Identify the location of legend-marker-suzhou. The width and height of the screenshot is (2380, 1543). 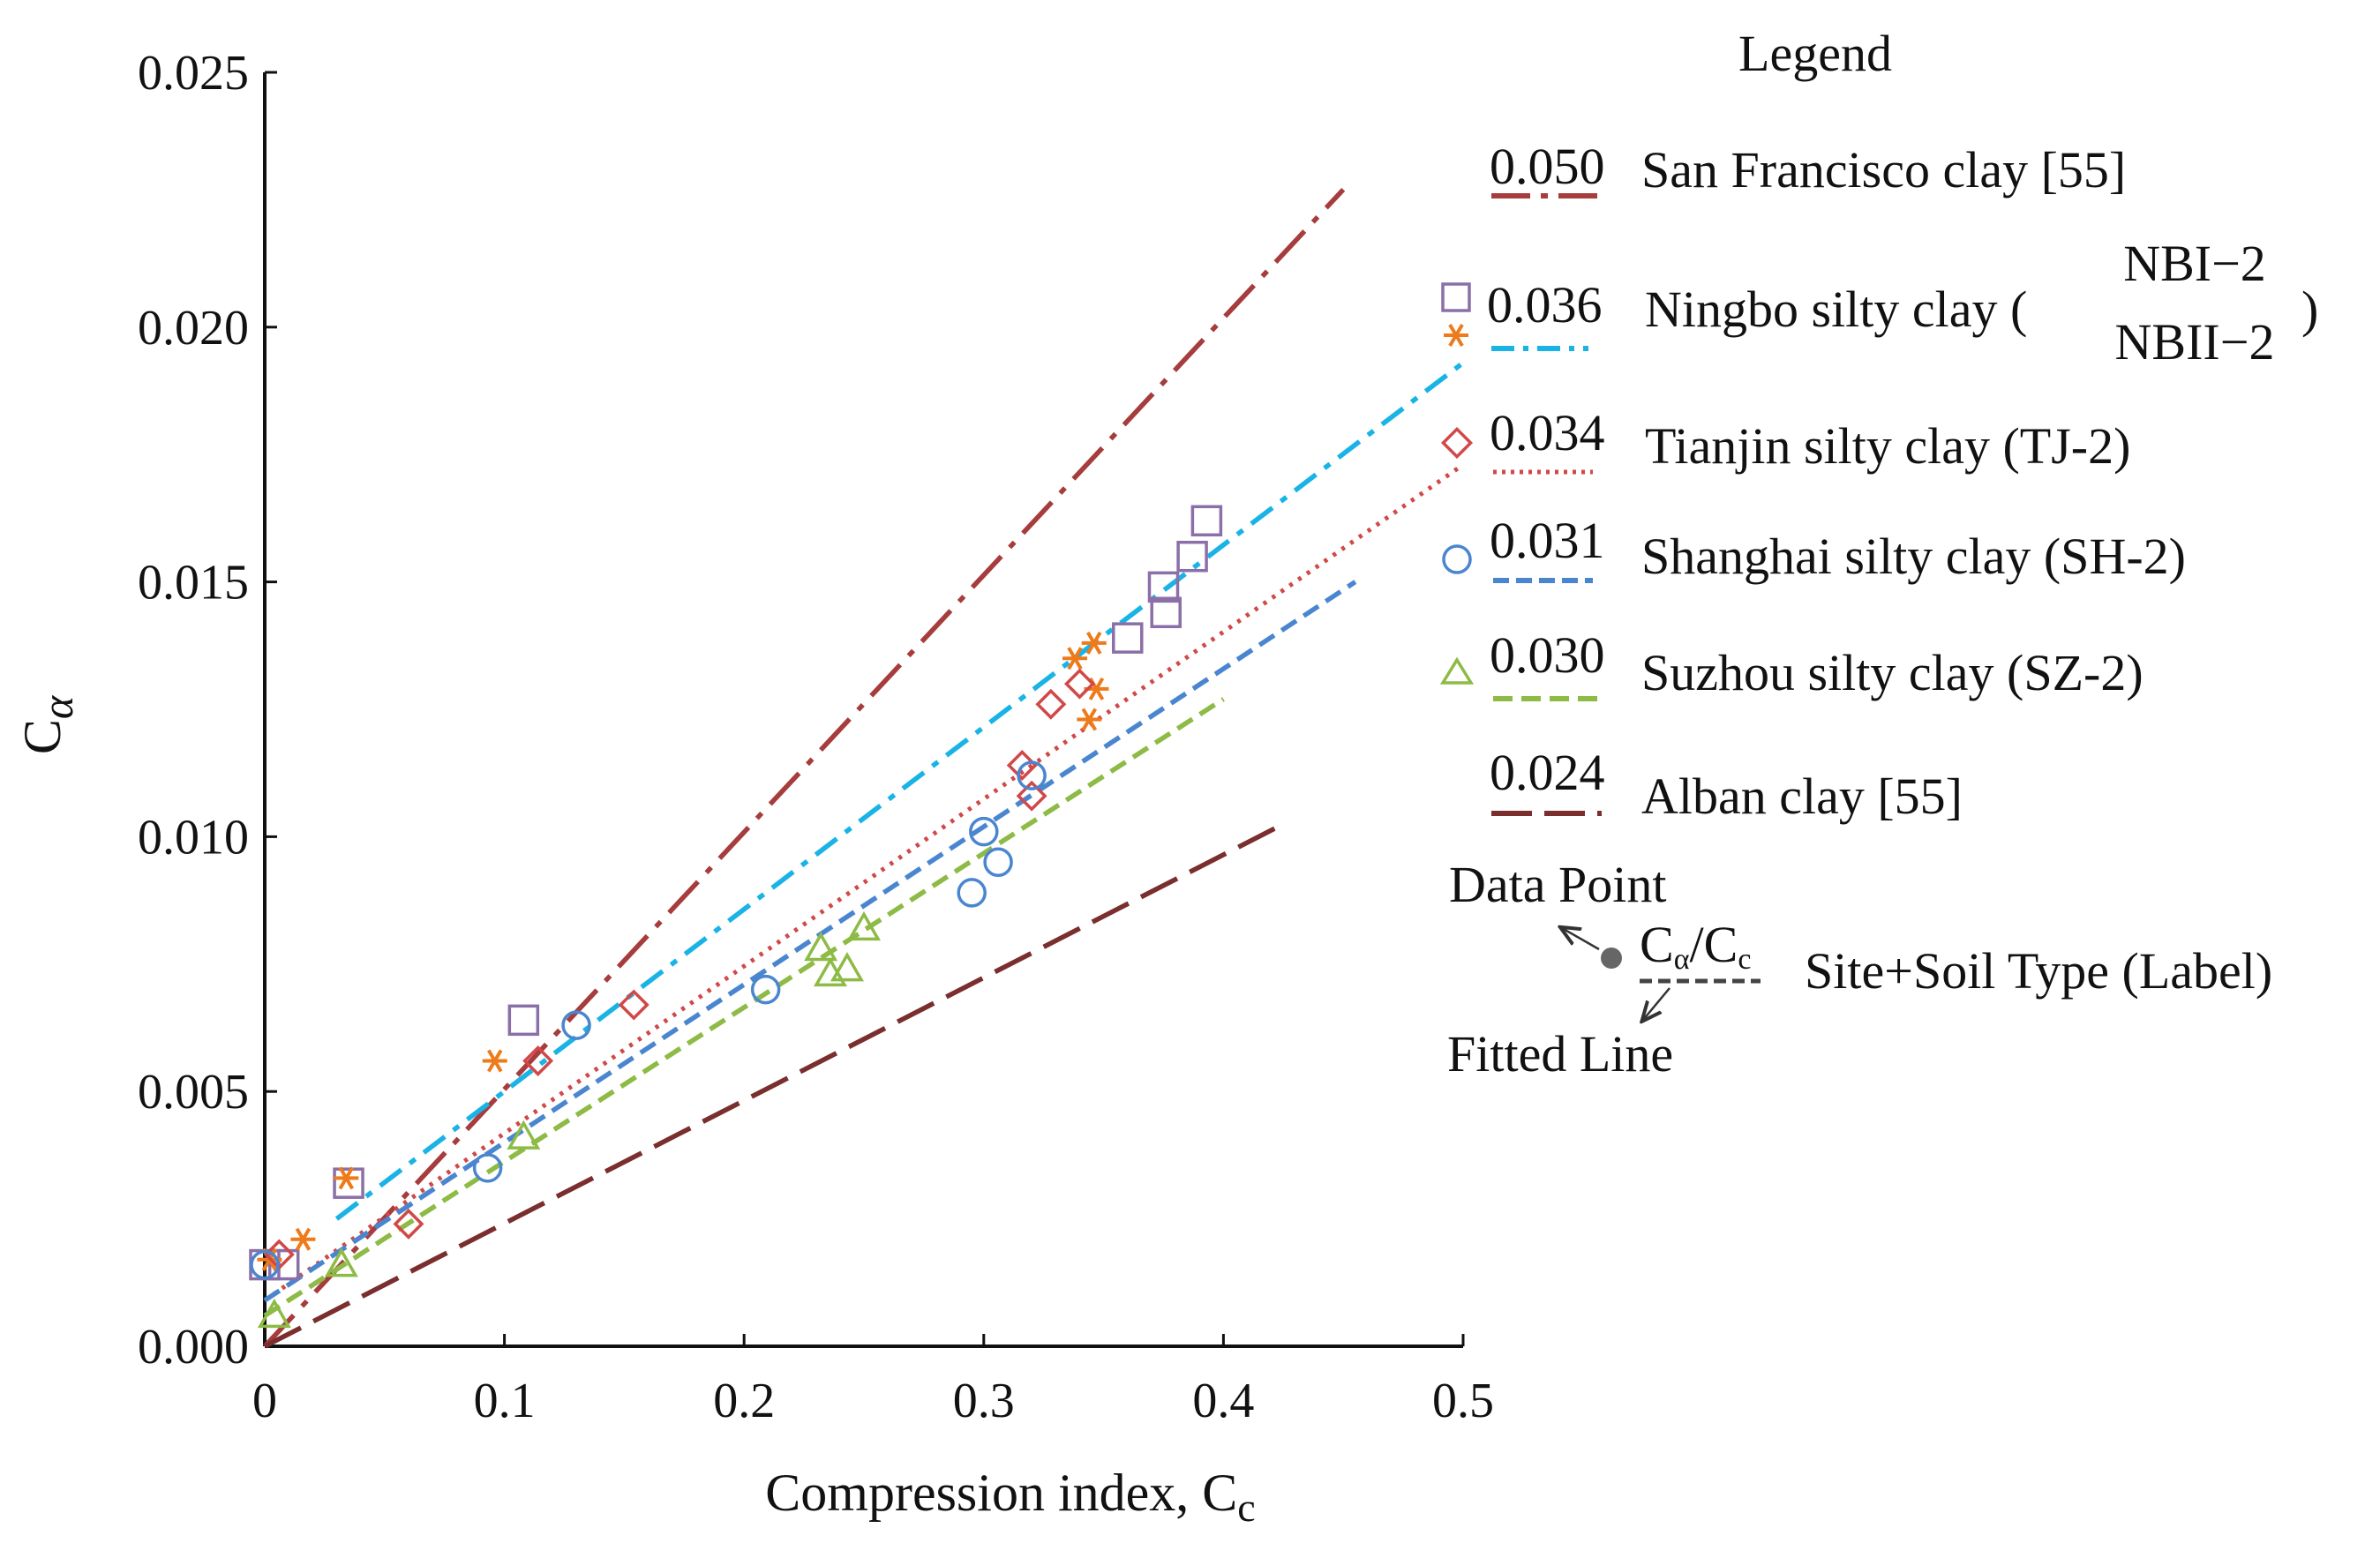
(1457, 670).